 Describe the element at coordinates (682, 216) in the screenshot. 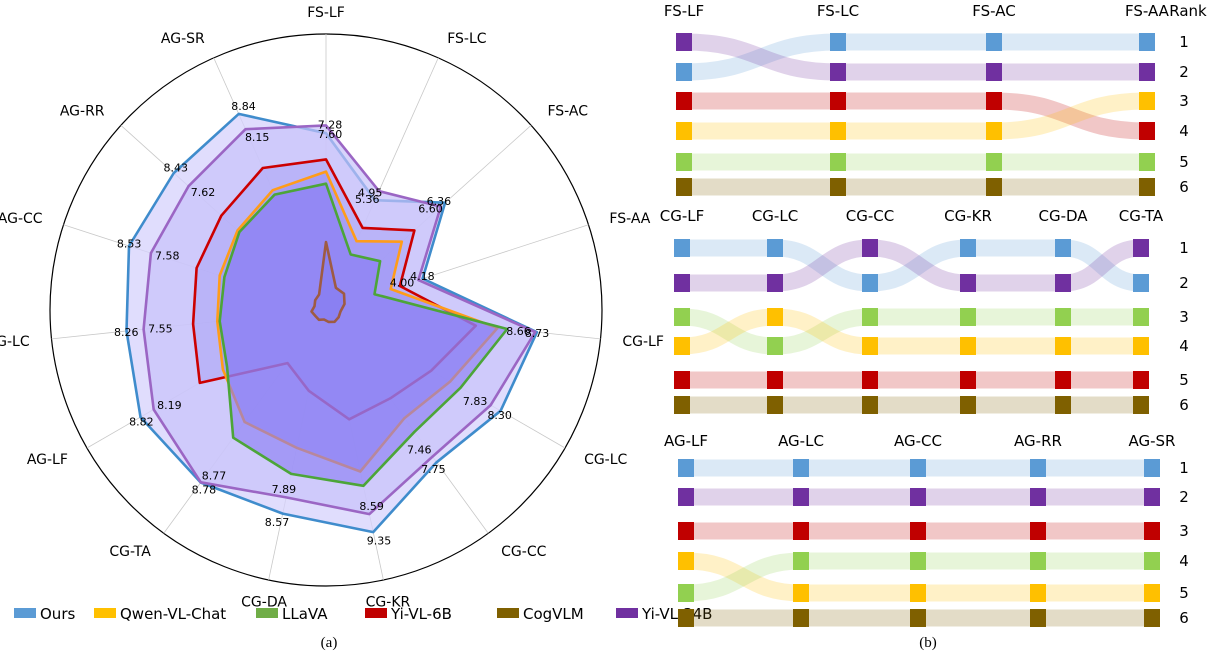

I see `column-label-cg-lf: CG-LF` at that location.